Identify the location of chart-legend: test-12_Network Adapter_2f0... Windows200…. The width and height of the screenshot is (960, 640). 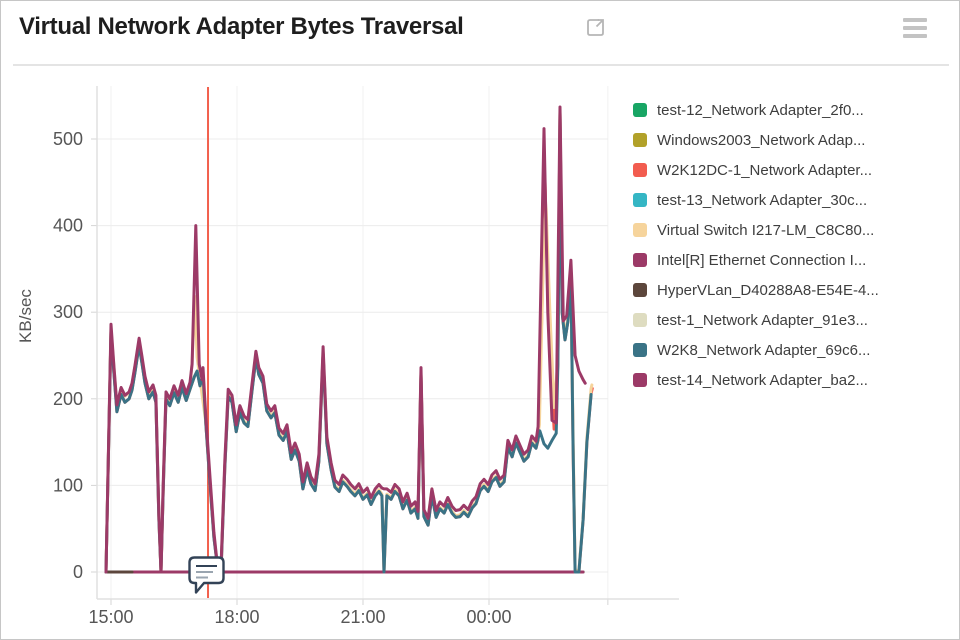
(756, 245).